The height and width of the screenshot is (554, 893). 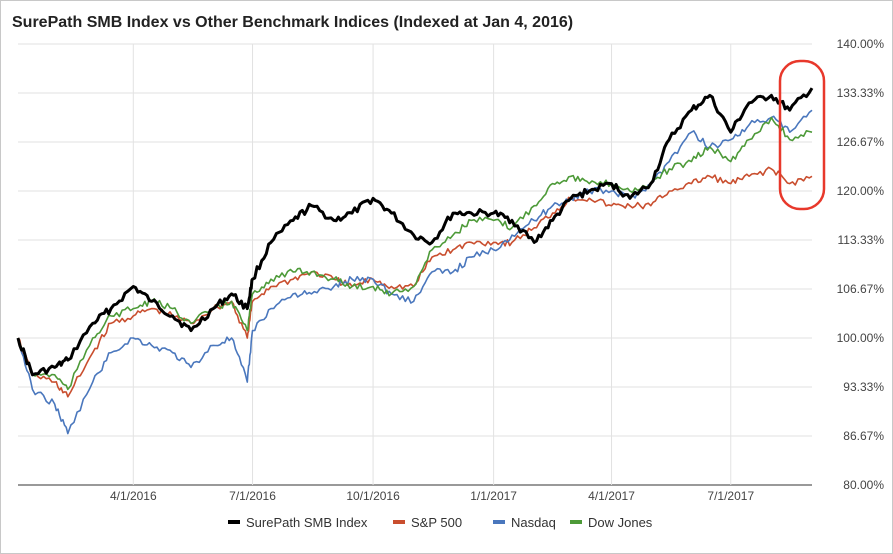 I want to click on x-tick-label: 7/1/2017, so click(x=730, y=496).